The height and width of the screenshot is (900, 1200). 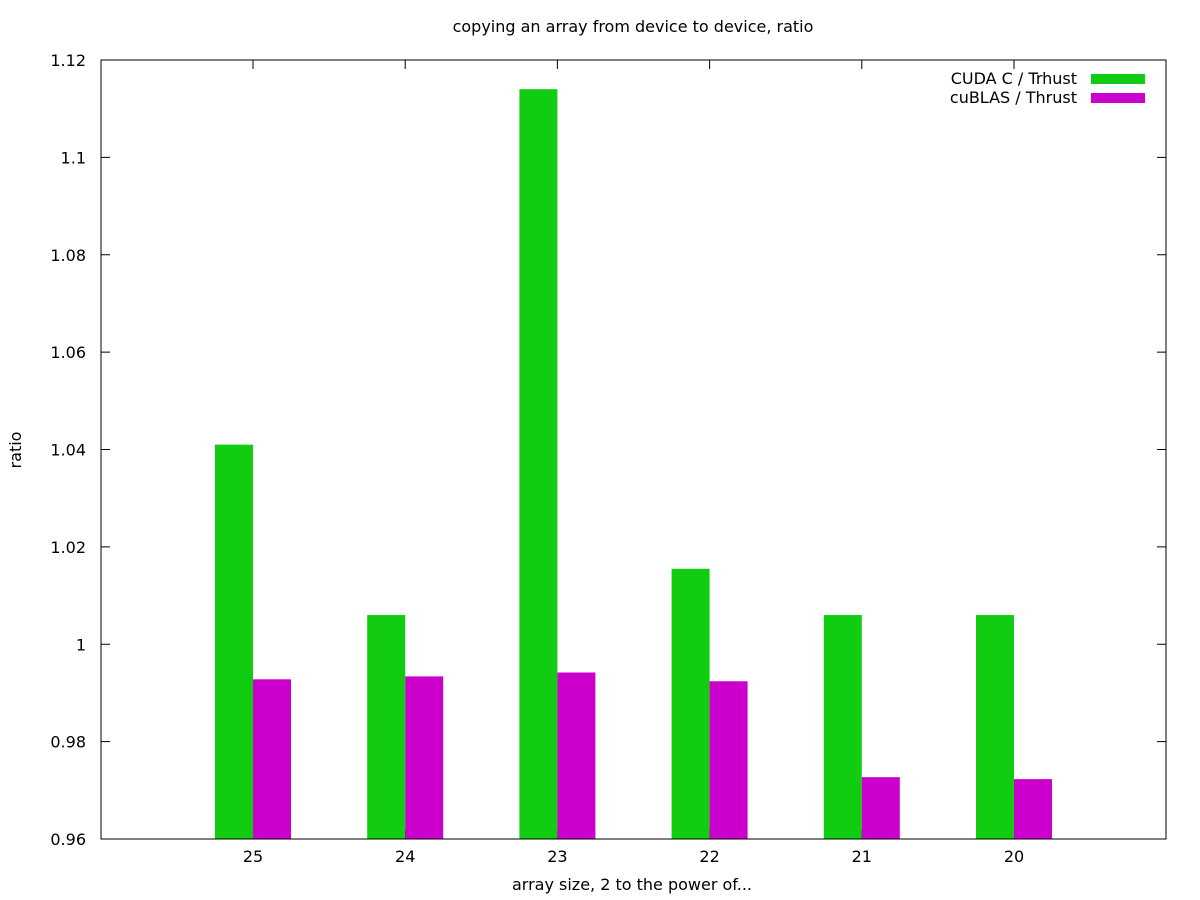 What do you see at coordinates (405, 856) in the screenshot?
I see `x-tick-label: 24` at bounding box center [405, 856].